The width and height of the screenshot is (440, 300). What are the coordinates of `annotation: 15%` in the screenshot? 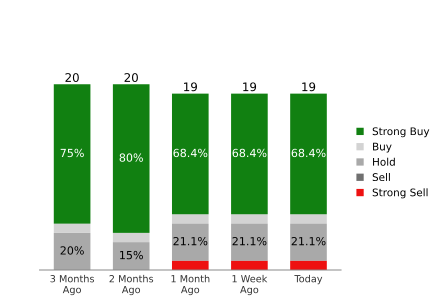 It's located at (131, 255).